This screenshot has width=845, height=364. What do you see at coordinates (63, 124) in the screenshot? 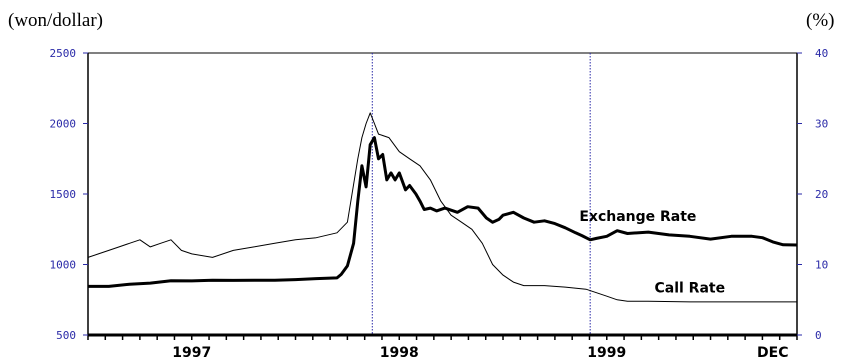
I see `y-left-tick-label: 2000` at bounding box center [63, 124].